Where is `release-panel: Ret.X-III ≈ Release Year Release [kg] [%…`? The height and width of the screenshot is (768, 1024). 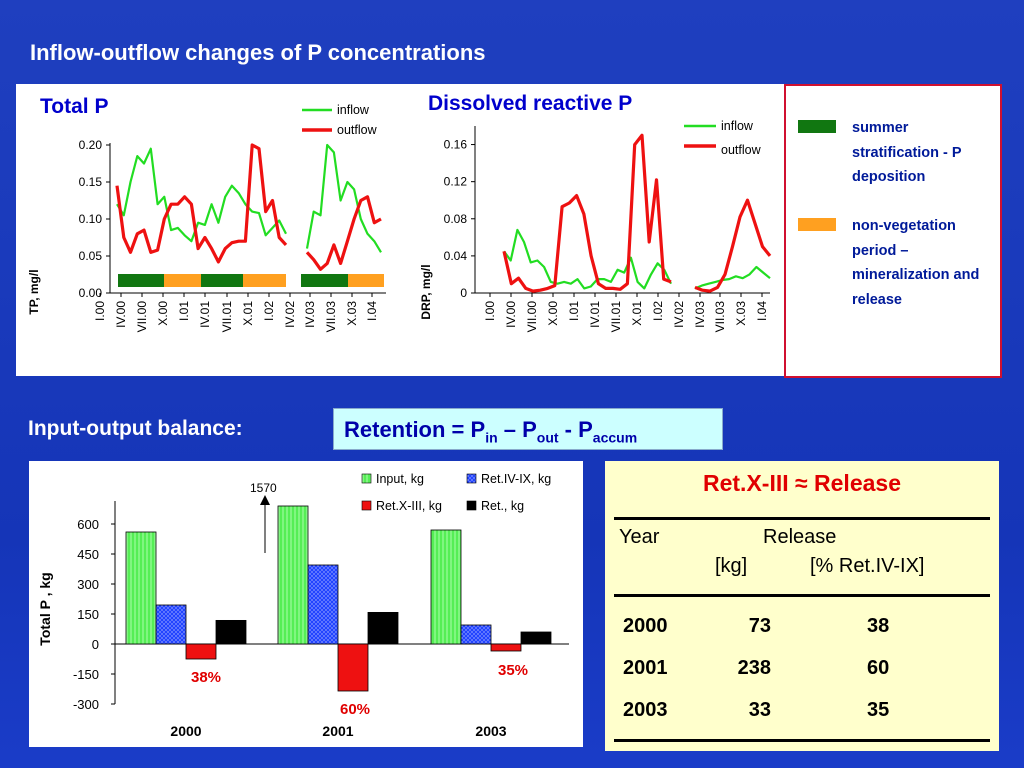
release-panel: Ret.X-III ≈ Release Year Release [kg] [%… is located at coordinates (802, 606).